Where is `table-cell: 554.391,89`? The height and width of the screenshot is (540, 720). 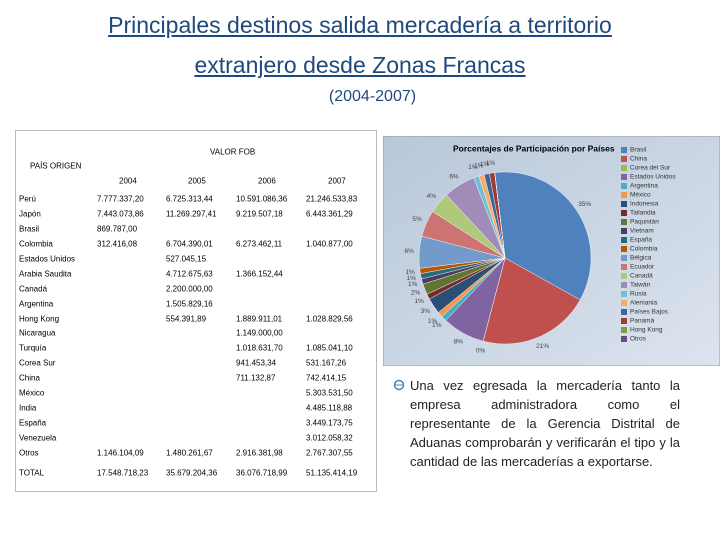
table-cell: 554.391,89 is located at coordinates (186, 319).